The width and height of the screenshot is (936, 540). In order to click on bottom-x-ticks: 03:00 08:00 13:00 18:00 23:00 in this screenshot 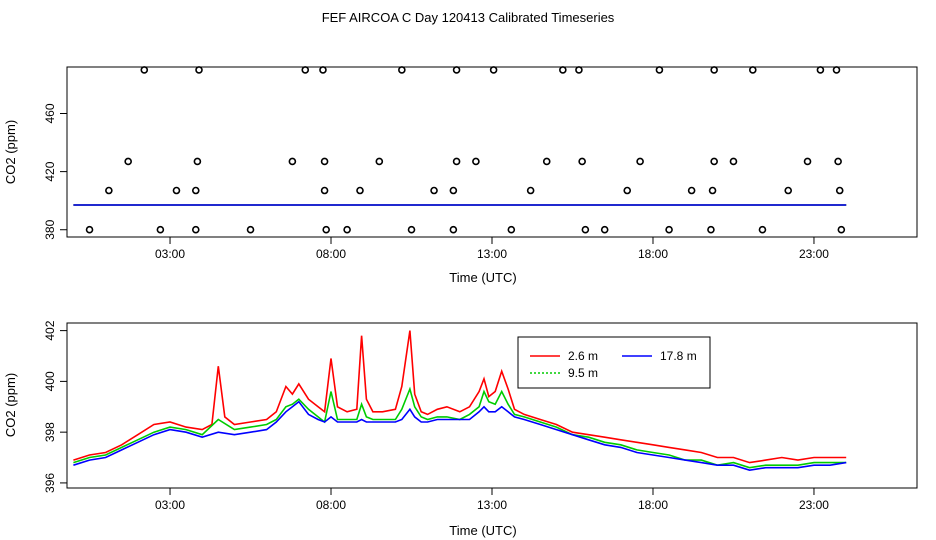, I will do `click(492, 500)`.